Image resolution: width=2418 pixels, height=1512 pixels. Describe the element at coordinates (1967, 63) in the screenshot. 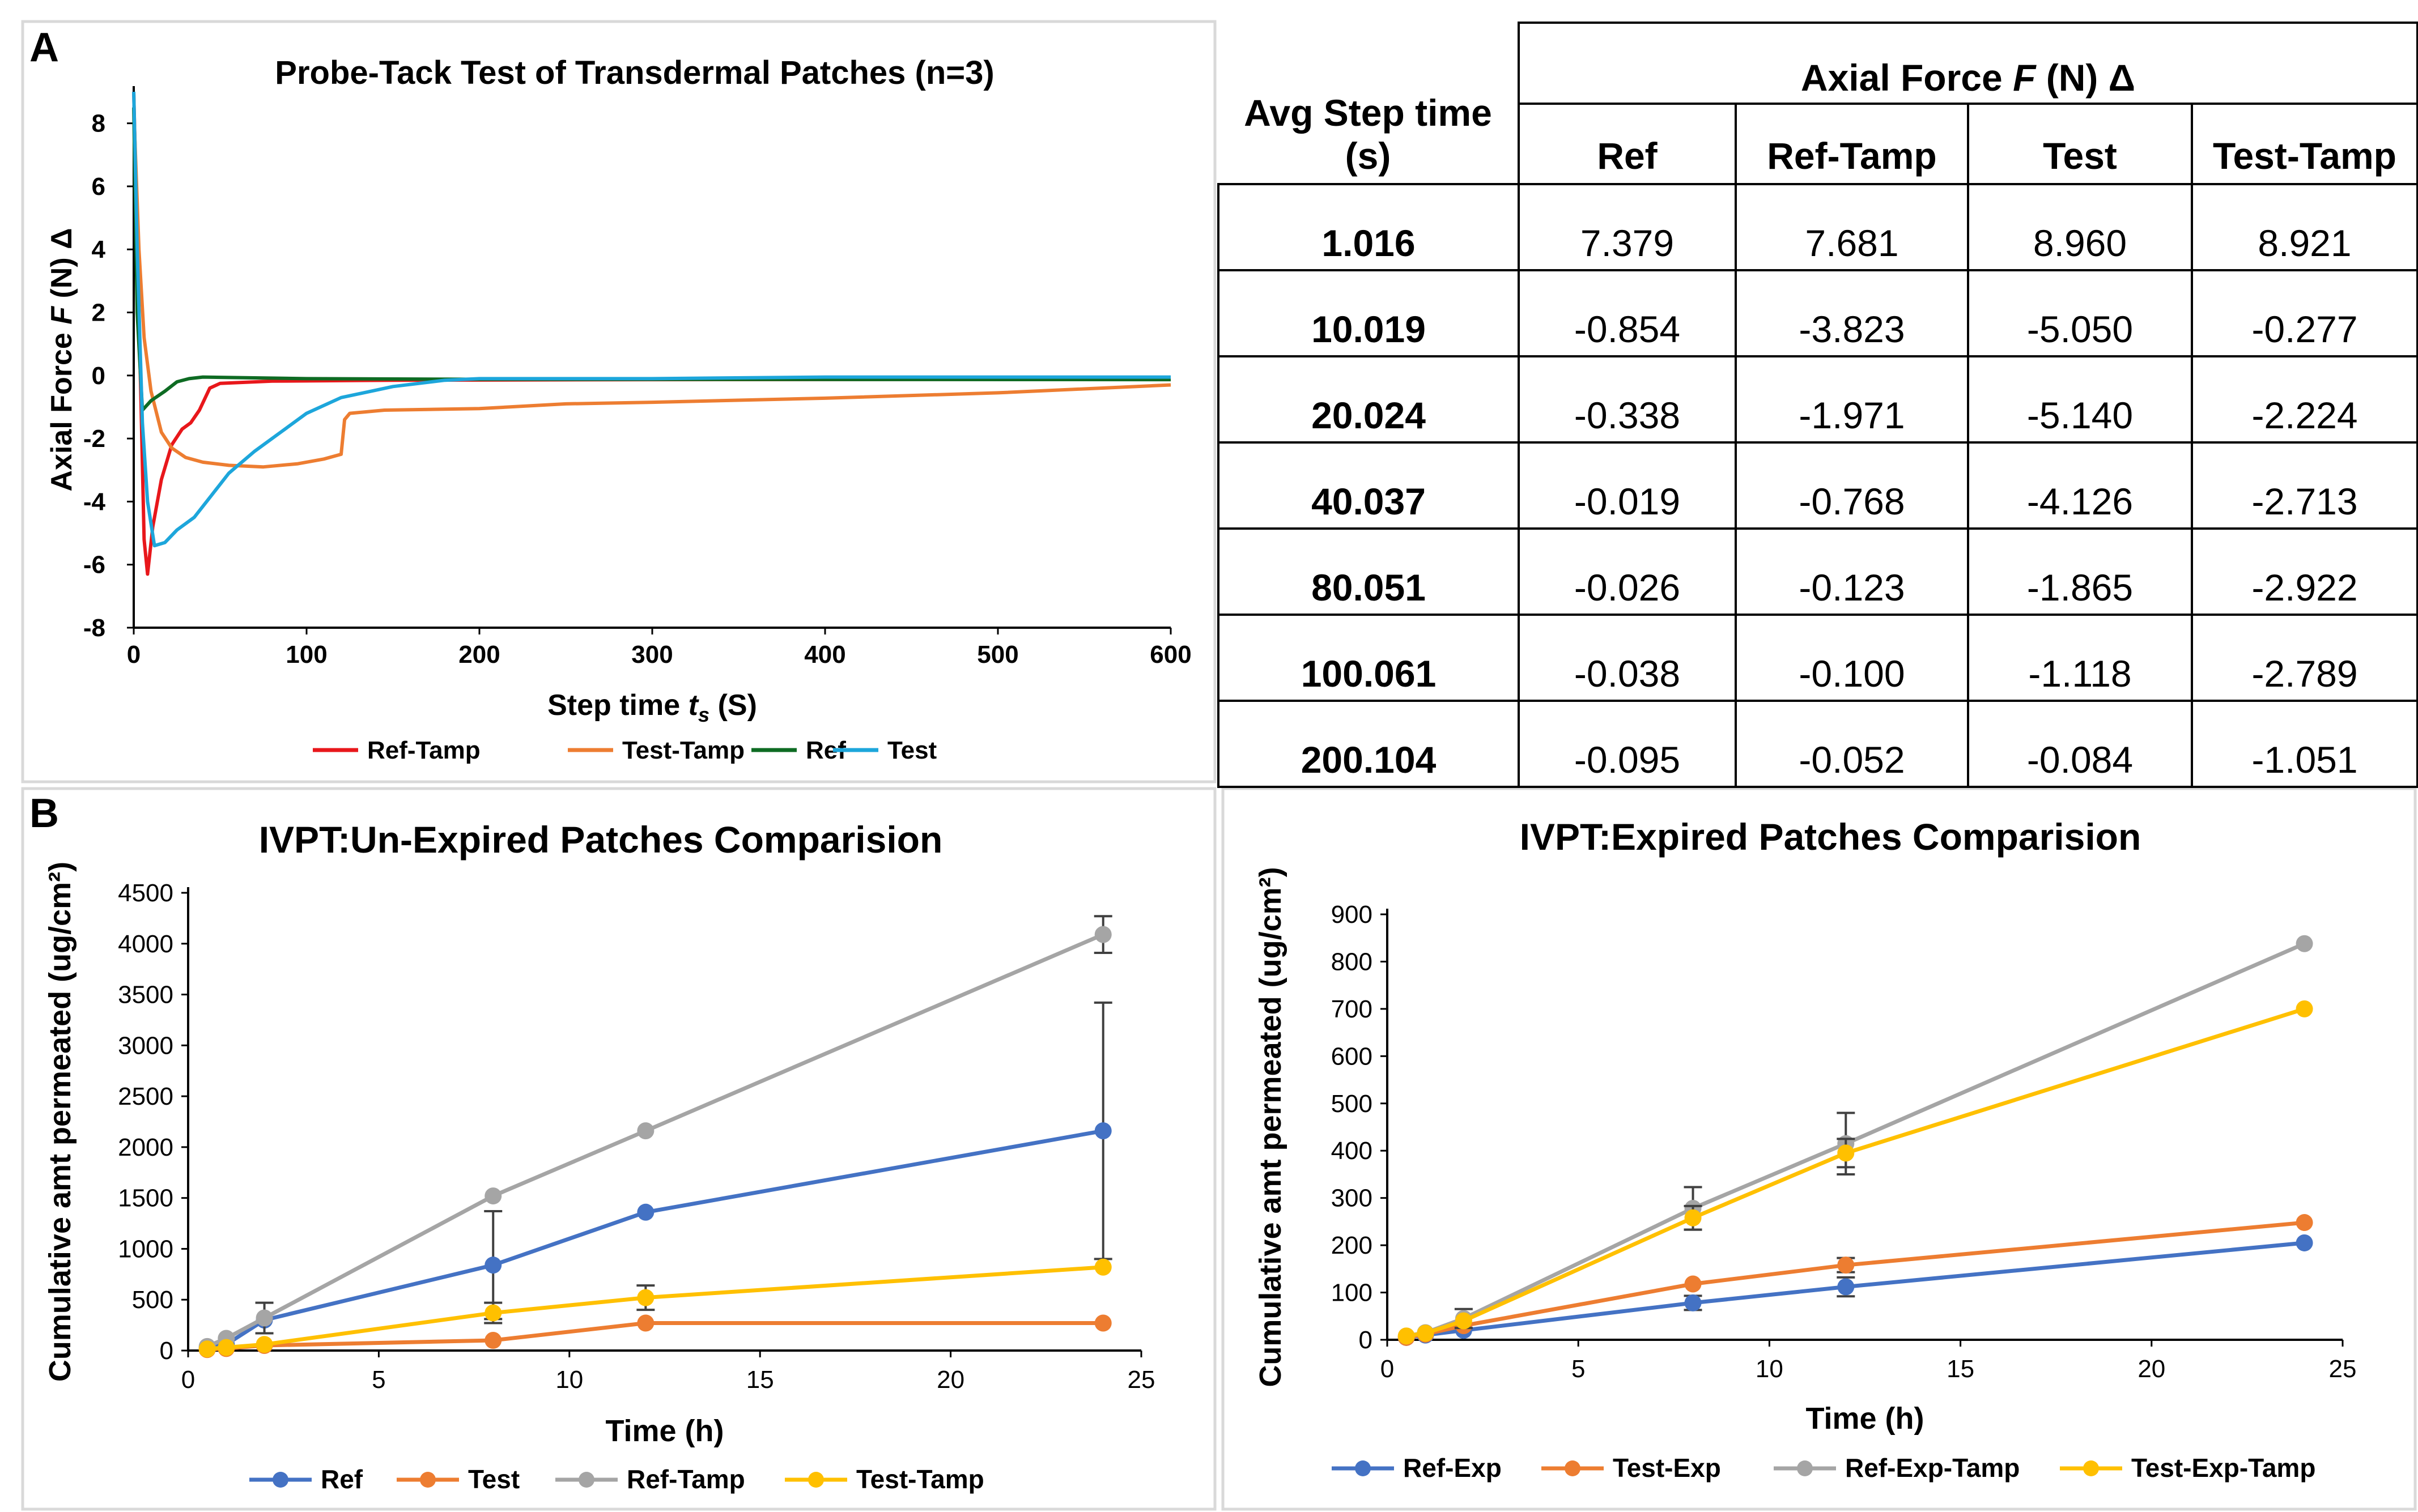

I see `table-group-header: Axial Force F (N) Δ` at that location.